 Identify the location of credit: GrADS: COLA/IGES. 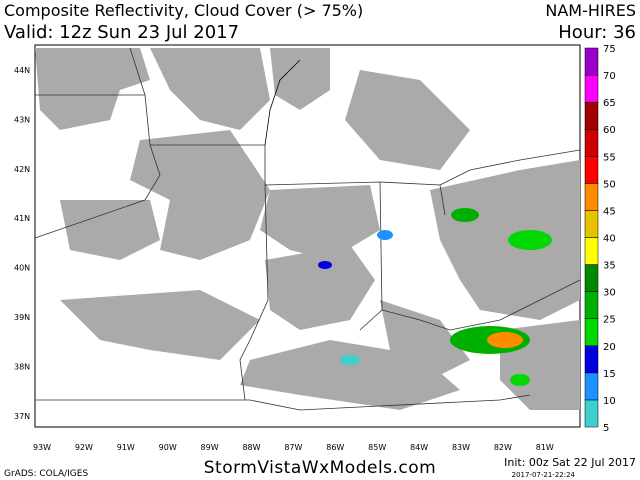
(46, 474).